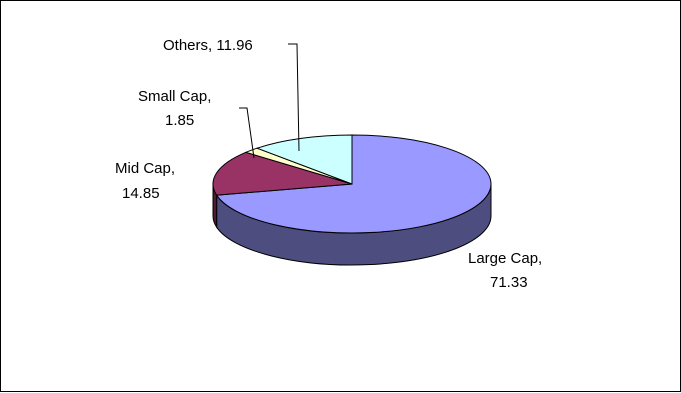 Image resolution: width=681 pixels, height=393 pixels. What do you see at coordinates (269, 101) in the screenshot?
I see `label-leader-lines` at bounding box center [269, 101].